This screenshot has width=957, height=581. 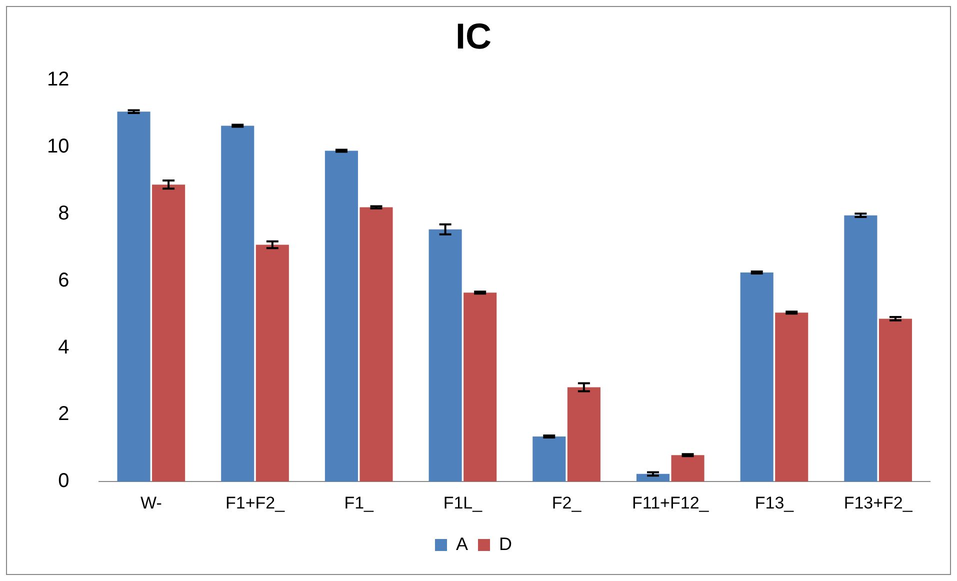 What do you see at coordinates (64, 213) in the screenshot?
I see `y-tick-label: 8` at bounding box center [64, 213].